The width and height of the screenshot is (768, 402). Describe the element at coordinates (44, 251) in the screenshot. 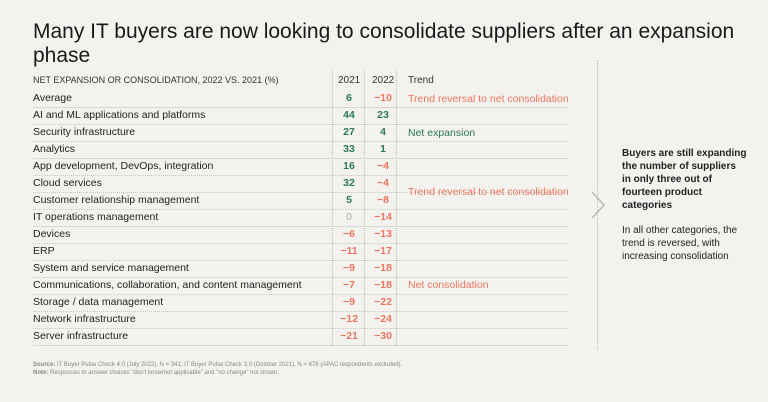

I see `row-label: ERP` at that location.